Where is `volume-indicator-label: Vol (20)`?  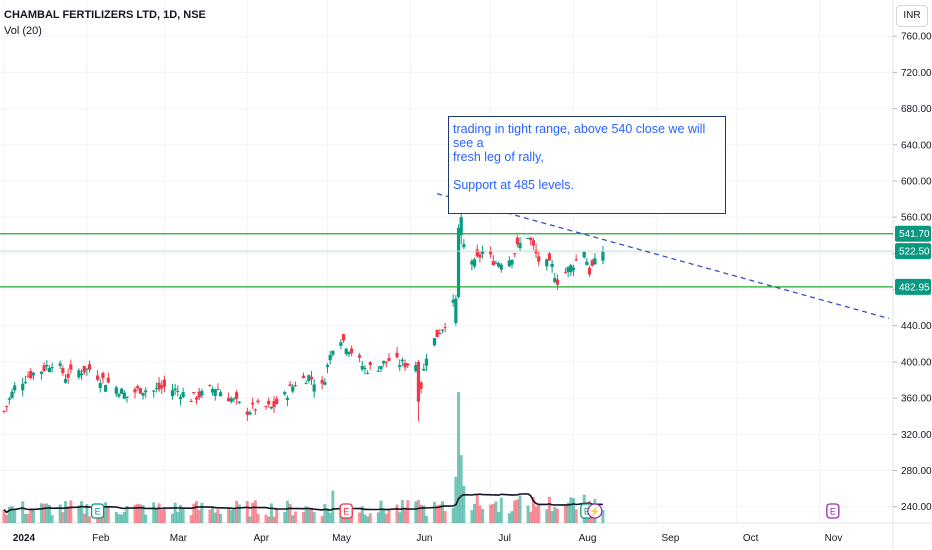
volume-indicator-label: Vol (20) is located at coordinates (23, 31).